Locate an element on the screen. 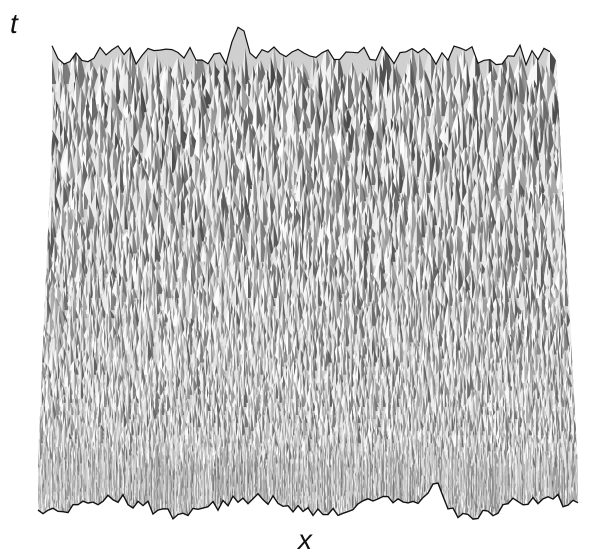  x-axis-label: x is located at coordinates (305, 540).